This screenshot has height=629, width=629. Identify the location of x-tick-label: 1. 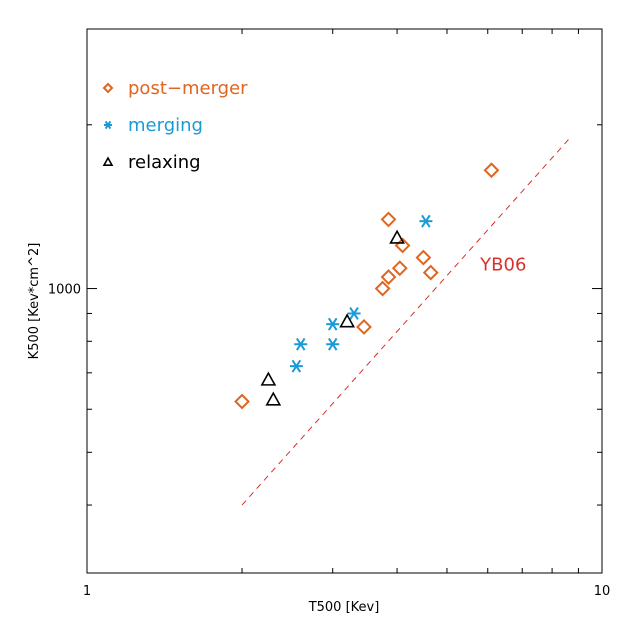
(87, 591).